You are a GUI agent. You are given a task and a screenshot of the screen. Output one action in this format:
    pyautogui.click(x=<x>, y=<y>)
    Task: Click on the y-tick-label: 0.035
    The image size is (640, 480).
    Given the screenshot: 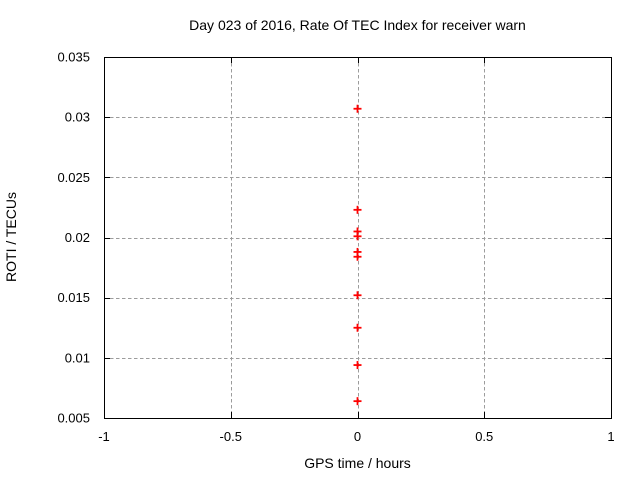 What is the action you would take?
    pyautogui.click(x=73, y=57)
    